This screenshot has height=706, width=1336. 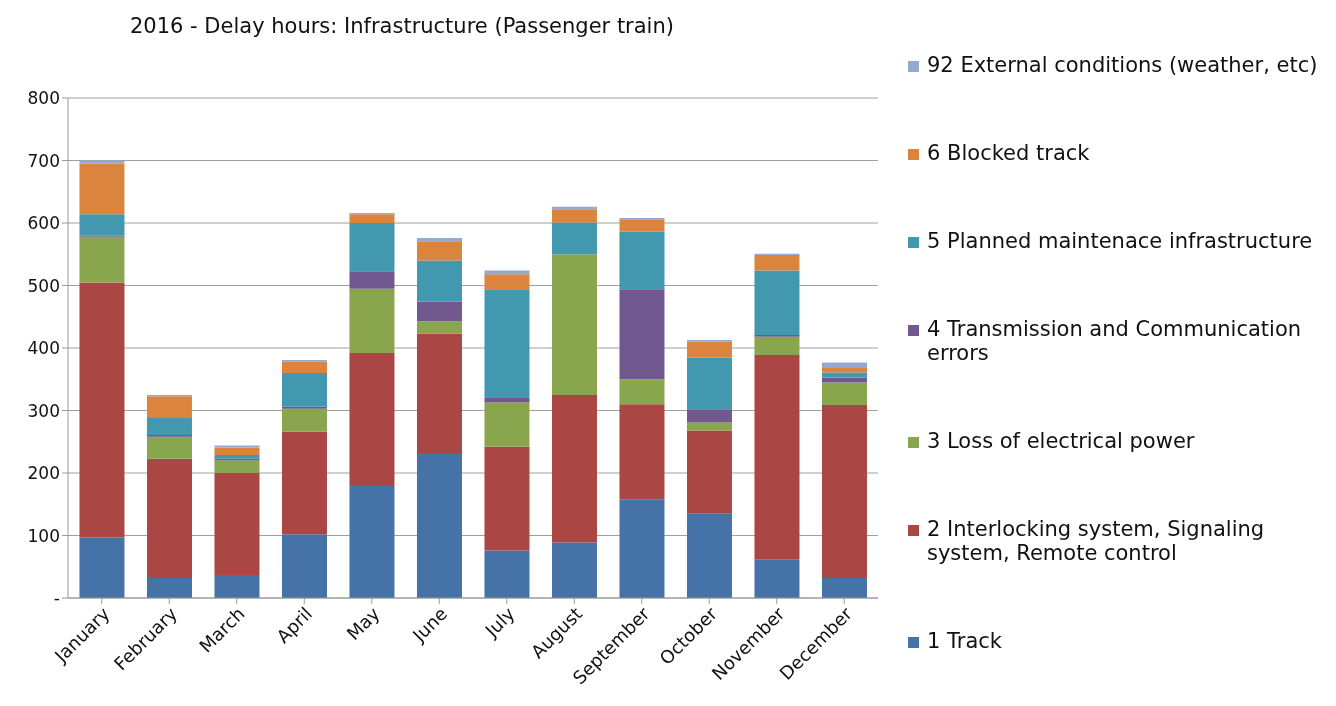 I want to click on legend-label: 3 Loss of electrical power, so click(x=1061, y=441).